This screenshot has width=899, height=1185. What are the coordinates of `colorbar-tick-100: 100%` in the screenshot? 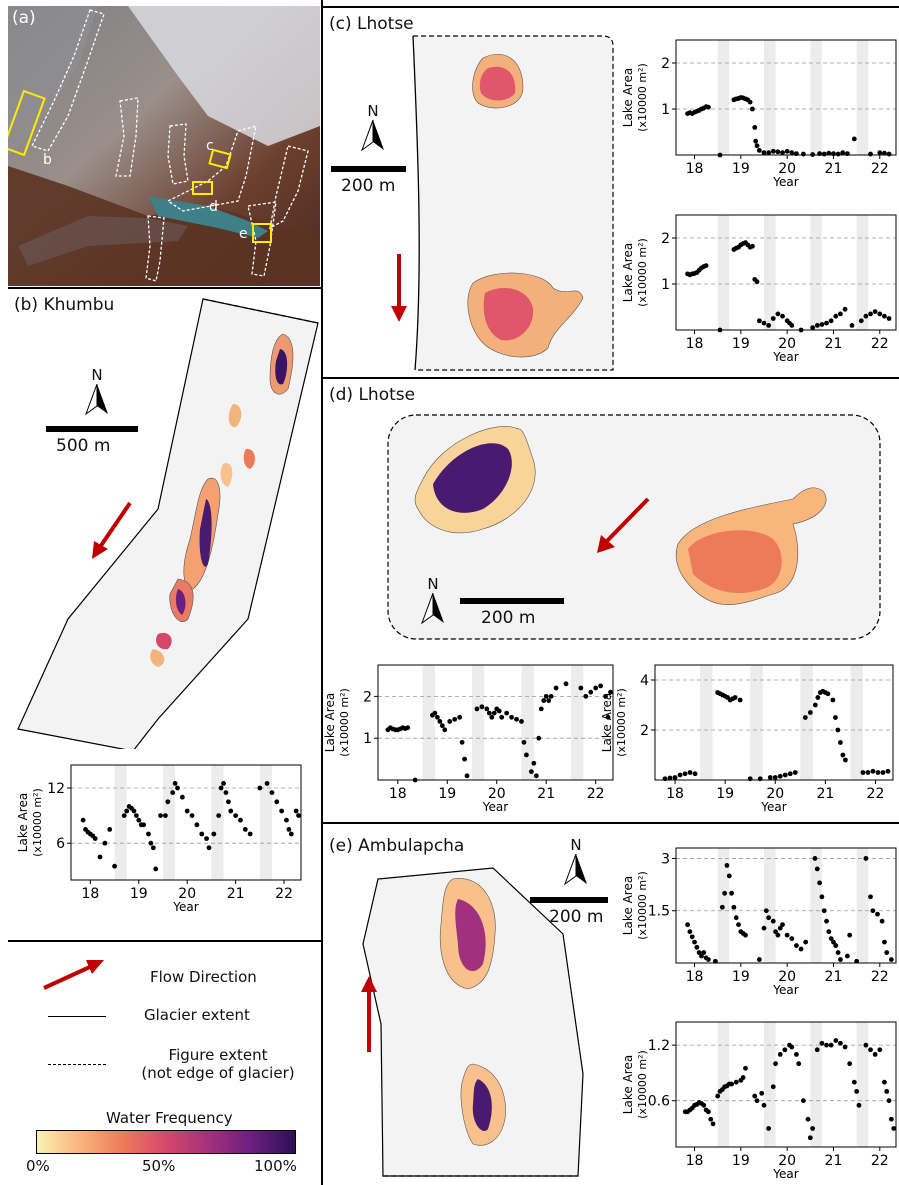 It's located at (275, 1166).